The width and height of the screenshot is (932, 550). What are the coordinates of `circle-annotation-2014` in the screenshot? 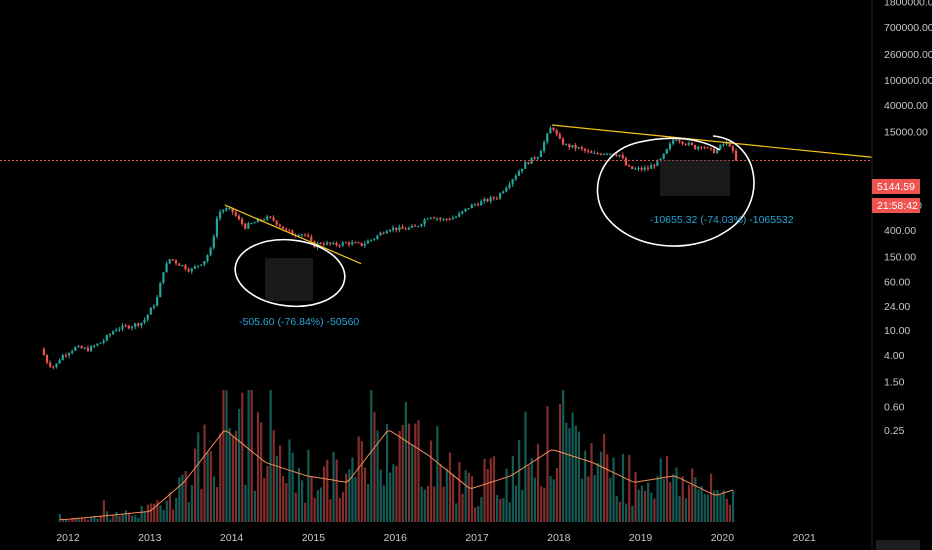 It's located at (290, 272).